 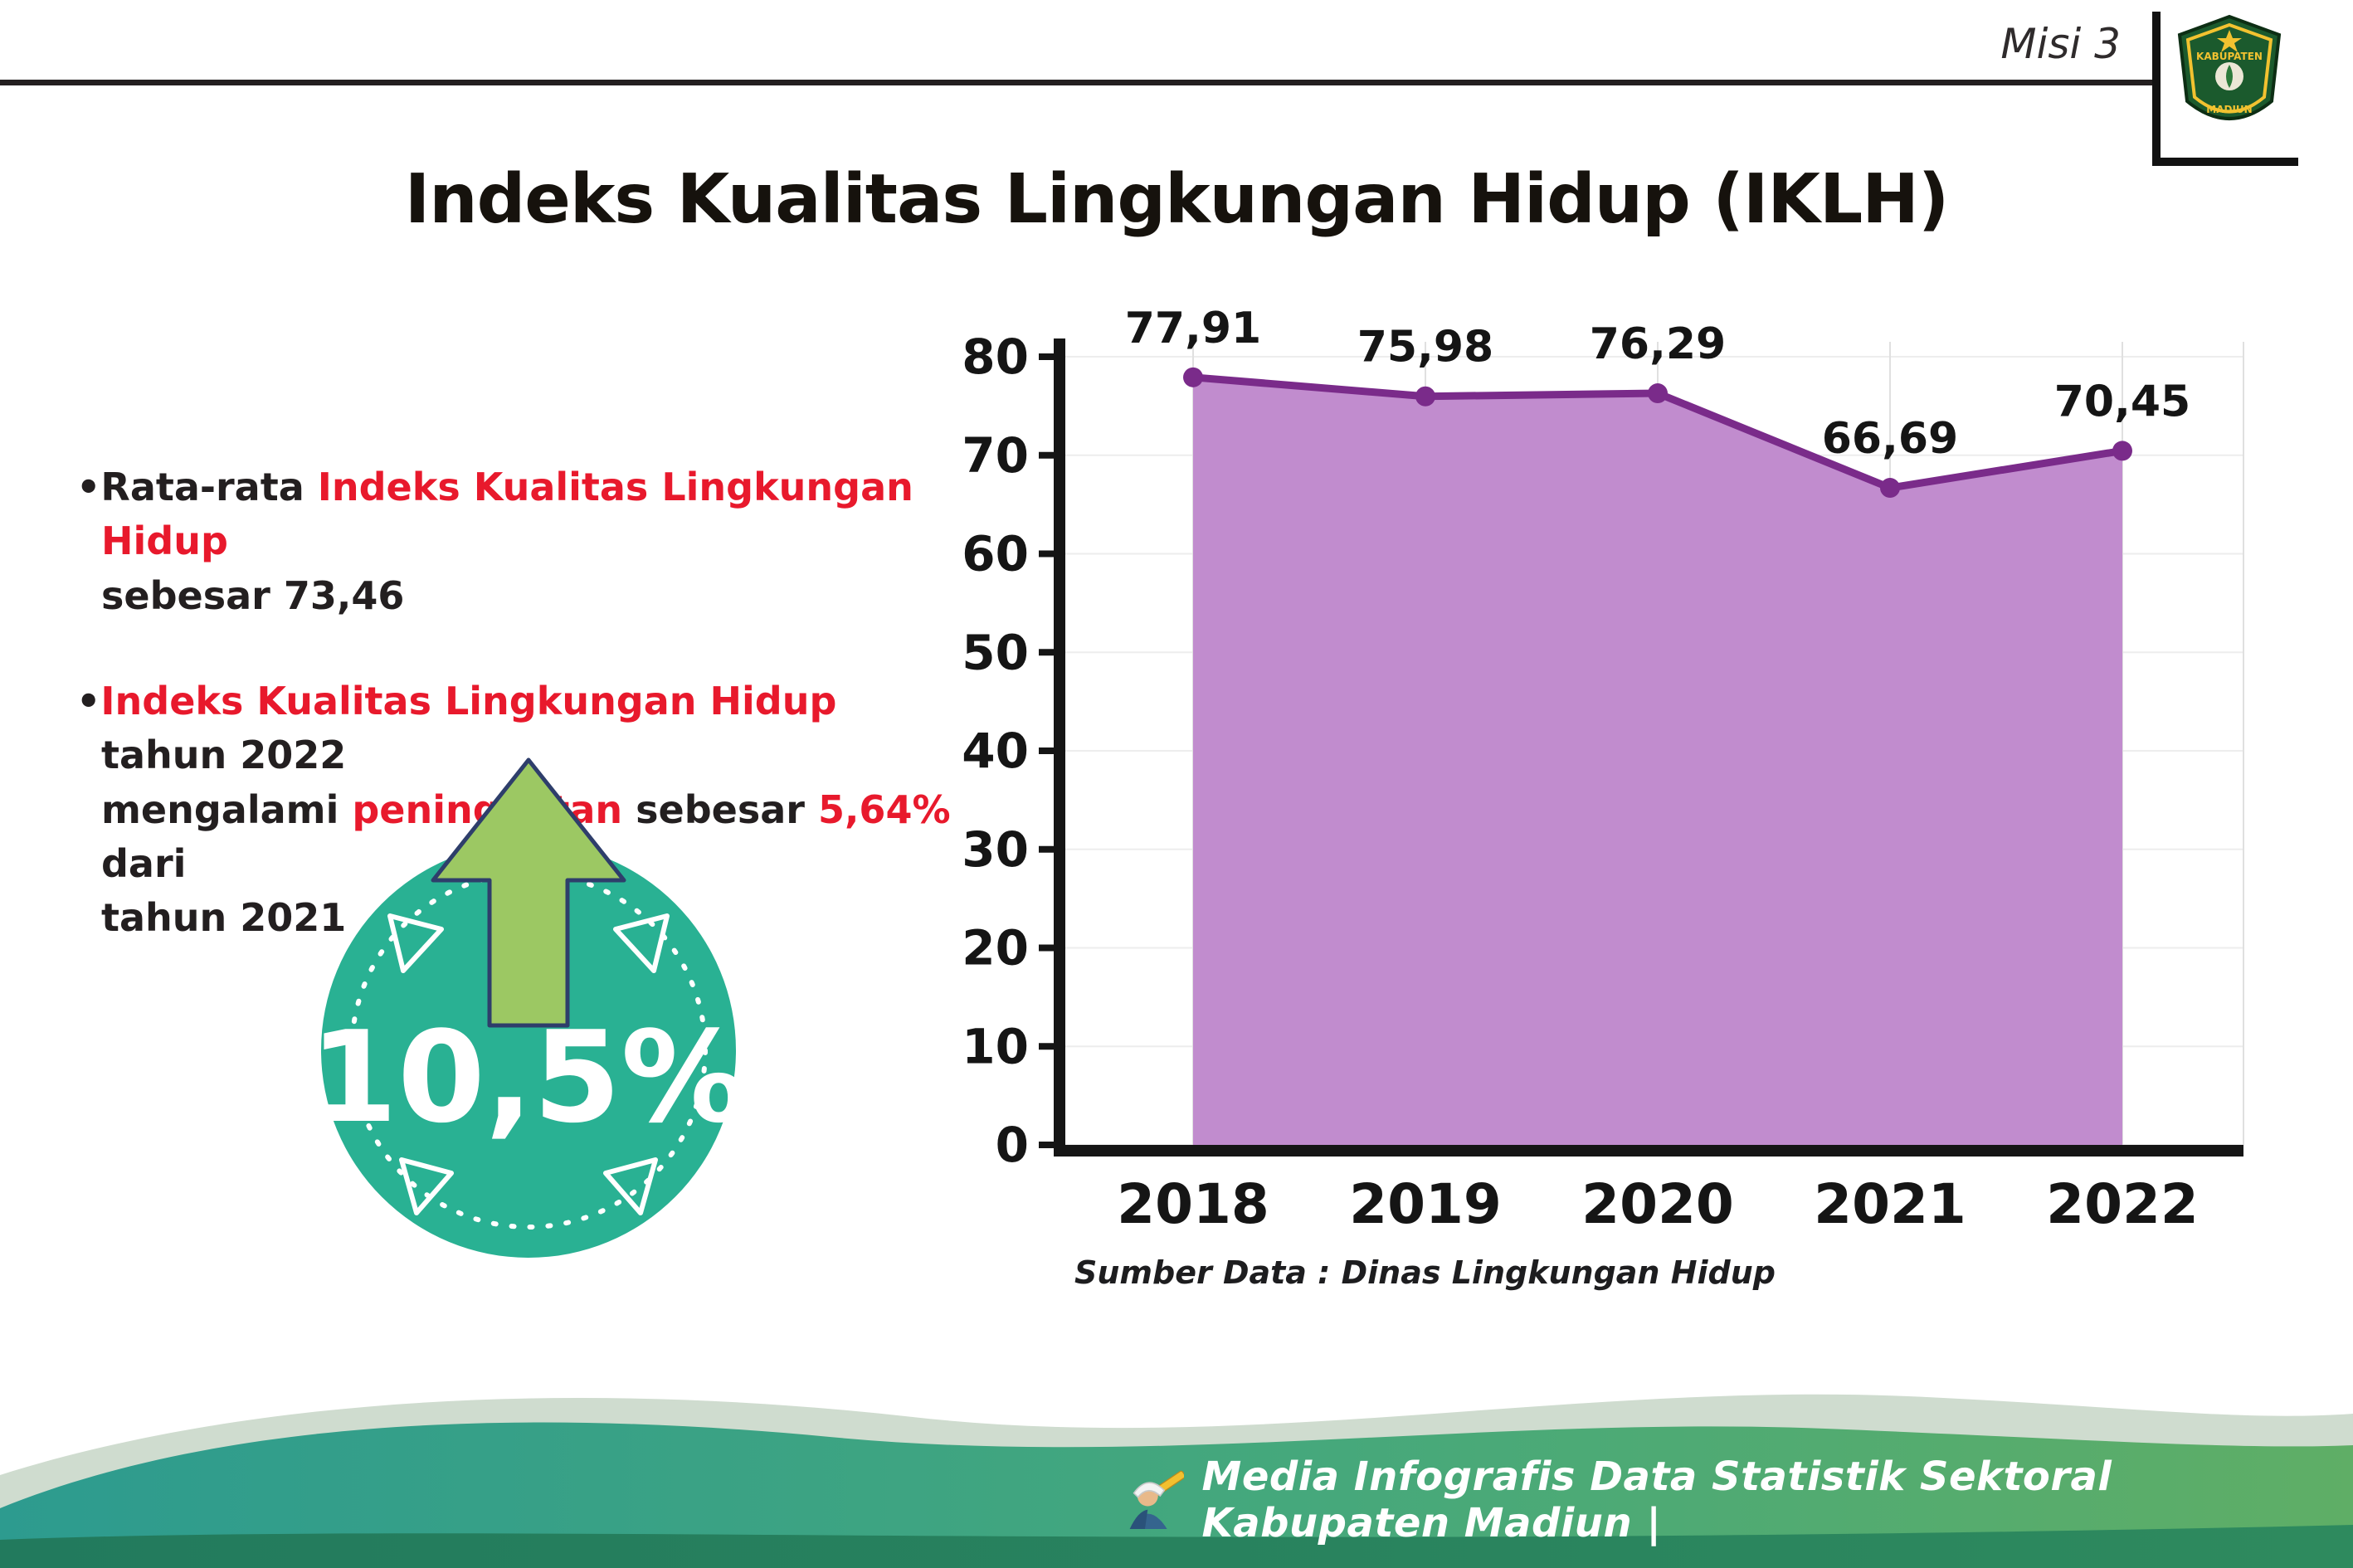 I want to click on page-title: Indeks Kualitas Lingkungan Hidup (IKLH), so click(x=1177, y=199).